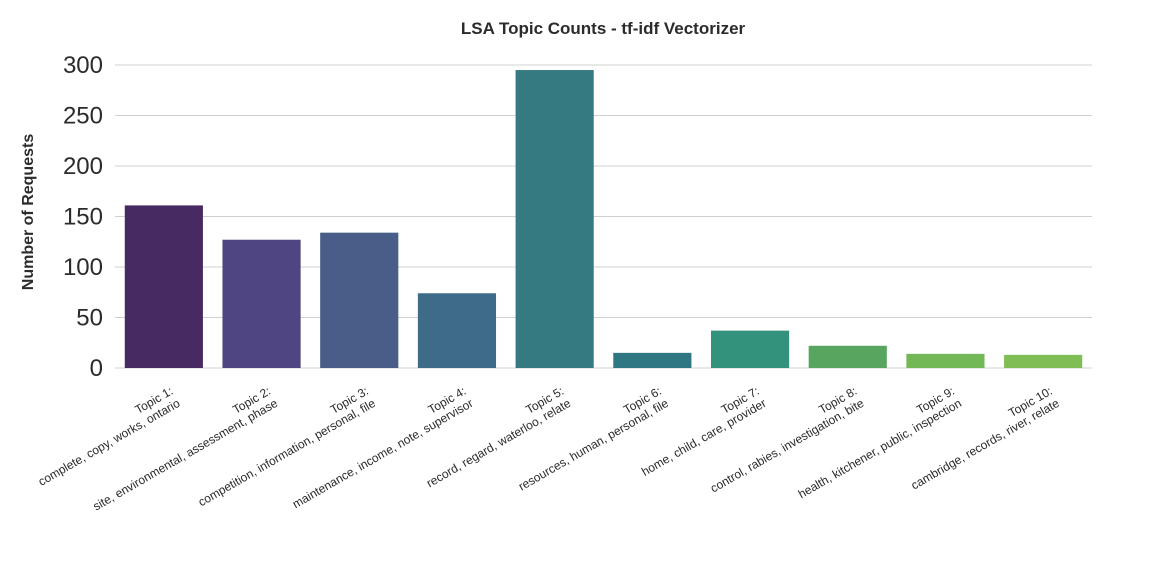 Image resolution: width=1152 pixels, height=576 pixels. I want to click on y-tick-label: 250, so click(83, 116).